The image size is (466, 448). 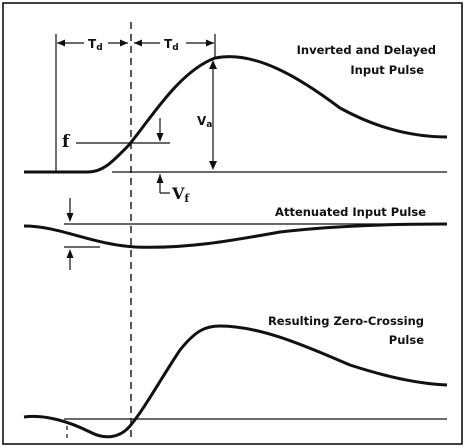 What do you see at coordinates (213, 165) in the screenshot?
I see `va-arrowhead-bottom` at bounding box center [213, 165].